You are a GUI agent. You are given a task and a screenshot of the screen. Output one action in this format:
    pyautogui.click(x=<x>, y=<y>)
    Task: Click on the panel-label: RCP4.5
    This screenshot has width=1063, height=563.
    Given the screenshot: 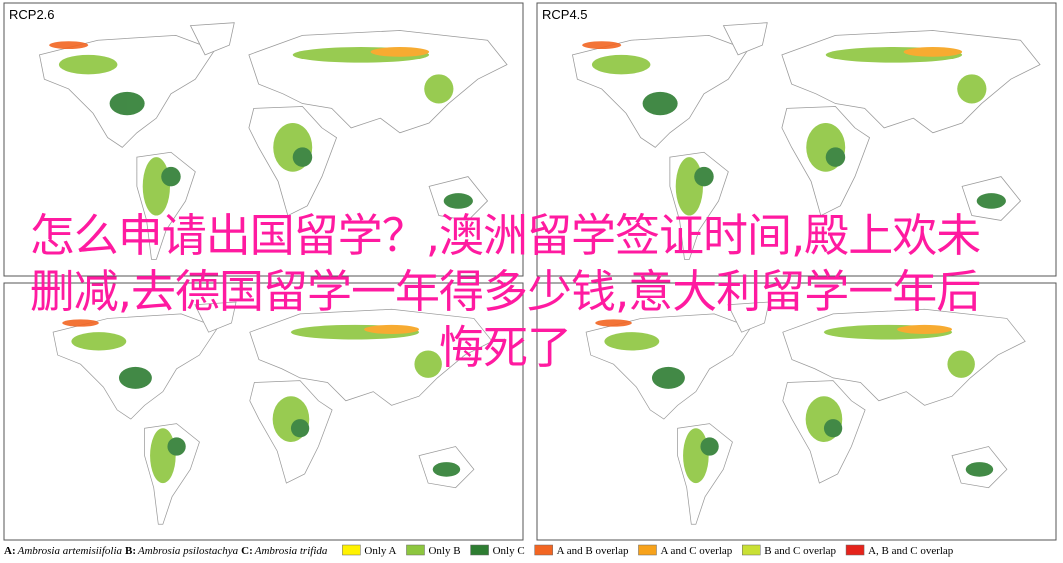 What is the action you would take?
    pyautogui.click(x=565, y=14)
    